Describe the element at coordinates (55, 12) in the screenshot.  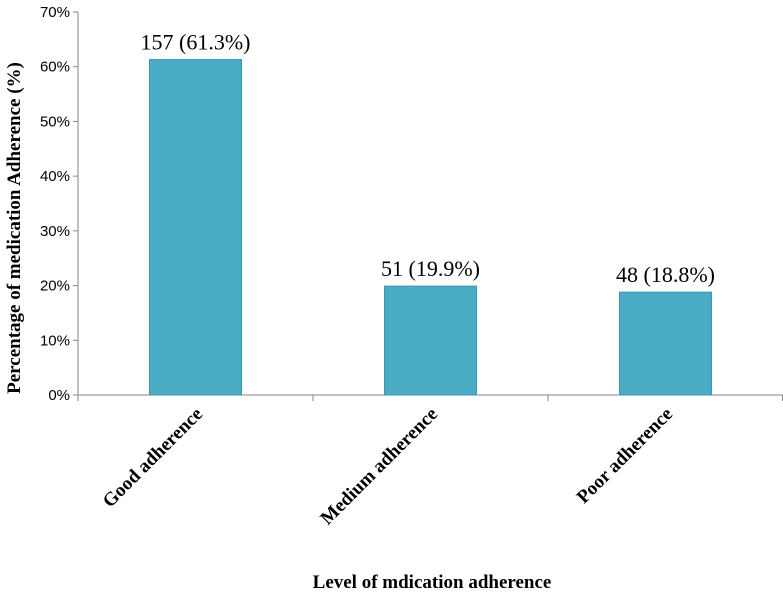
I see `y-tick-label: 70%` at that location.